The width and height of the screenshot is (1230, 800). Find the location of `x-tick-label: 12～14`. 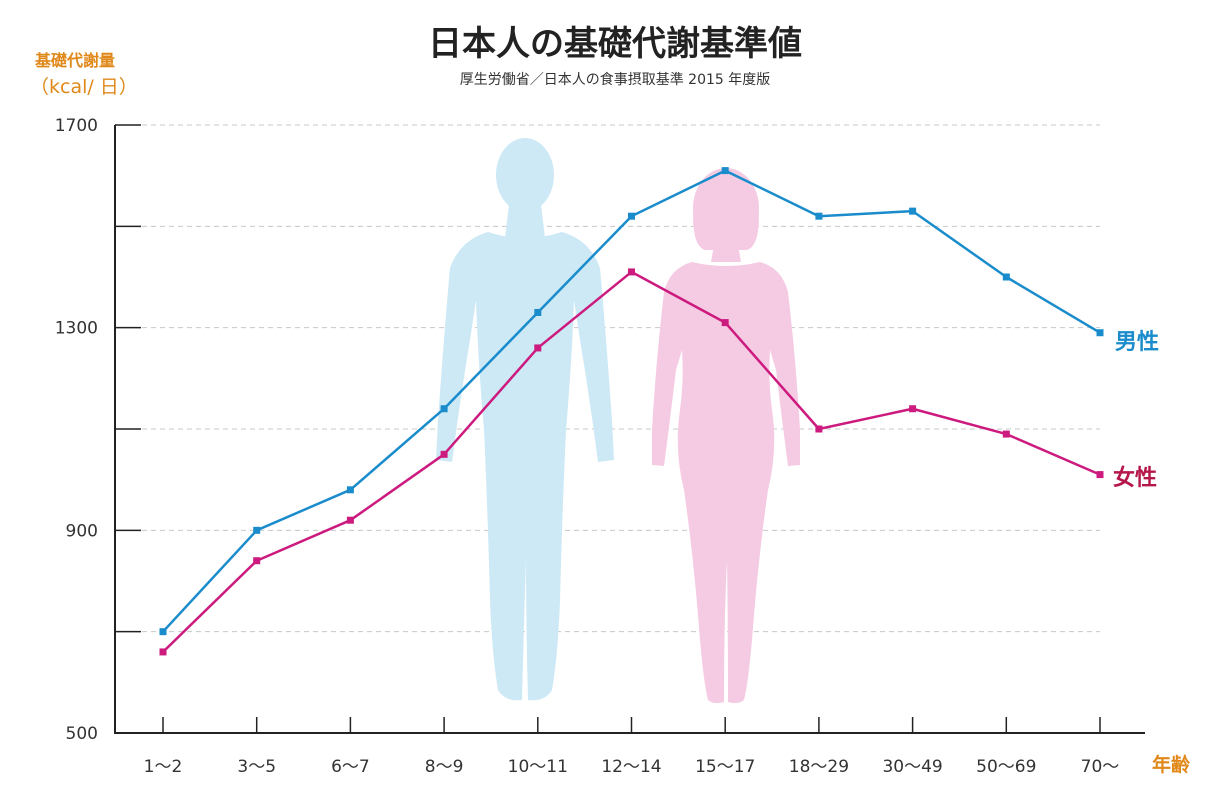

x-tick-label: 12～14 is located at coordinates (631, 767).